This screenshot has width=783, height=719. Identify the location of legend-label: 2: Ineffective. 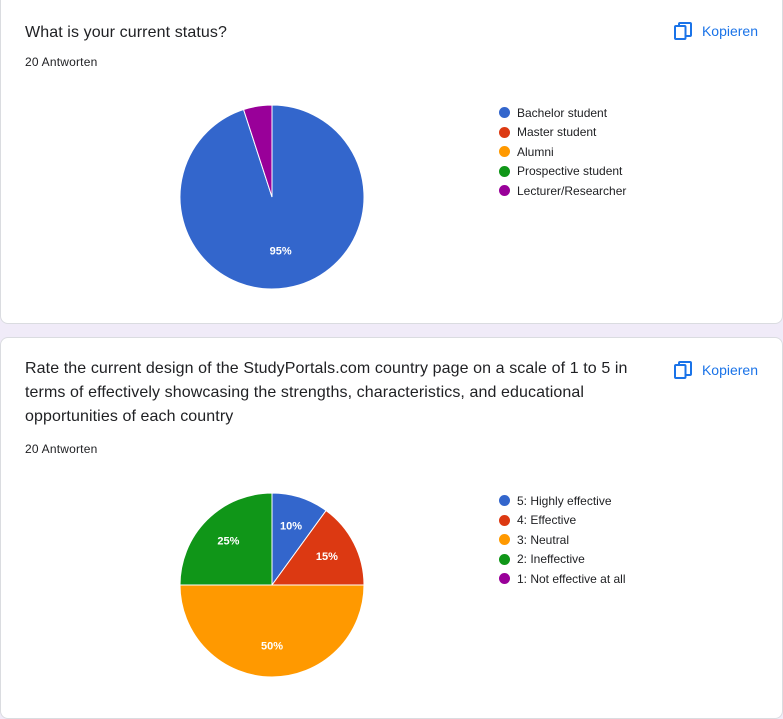
(551, 559).